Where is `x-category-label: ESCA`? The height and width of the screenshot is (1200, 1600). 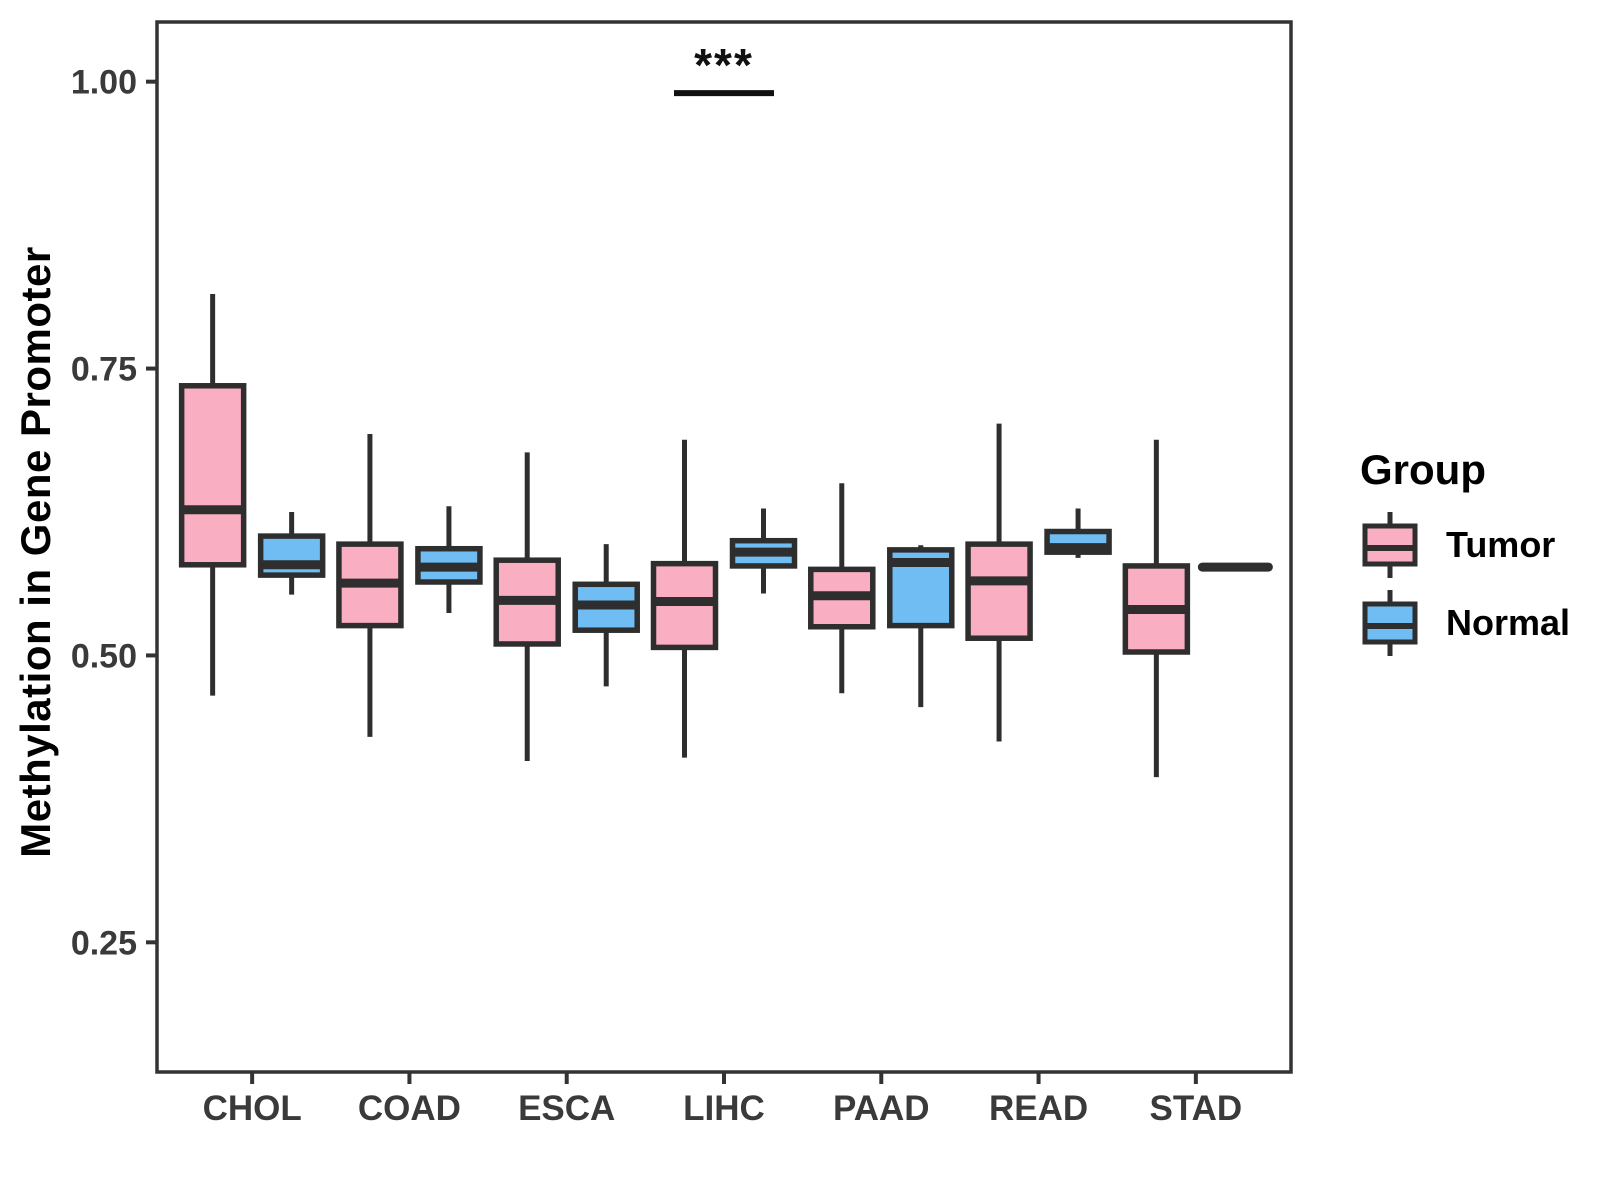
x-category-label: ESCA is located at coordinates (566, 1108).